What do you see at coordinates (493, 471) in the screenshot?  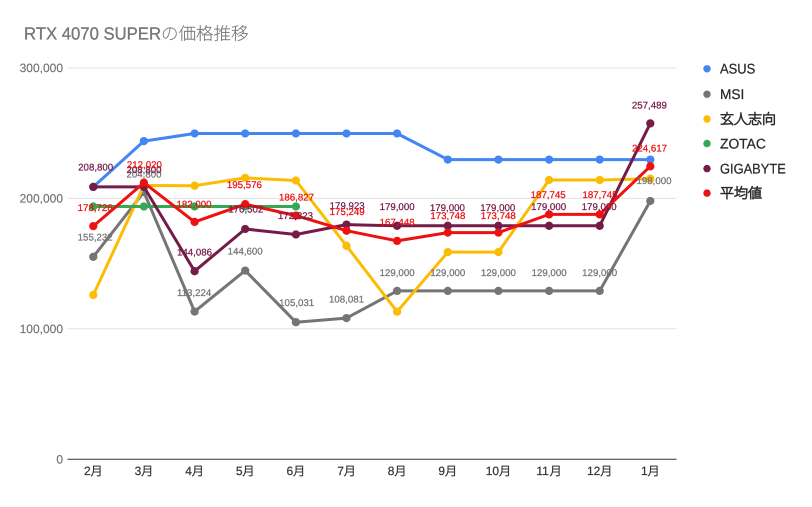 I see `svg-text: 10` at bounding box center [493, 471].